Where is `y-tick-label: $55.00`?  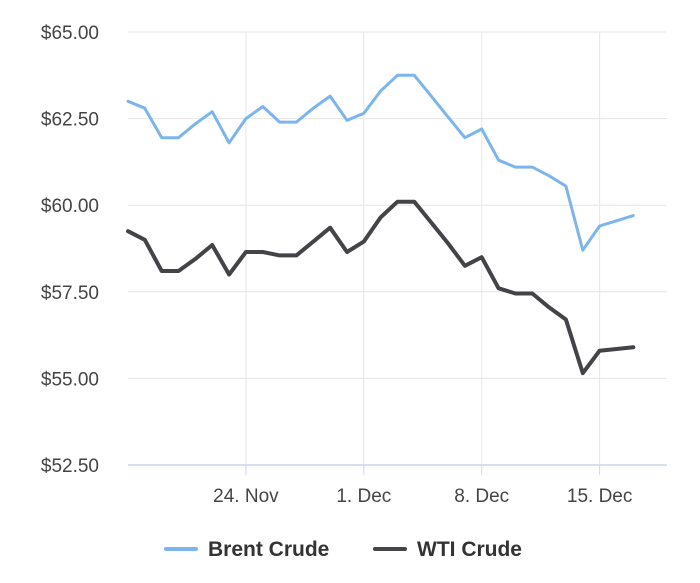
y-tick-label: $55.00 is located at coordinates (70, 379).